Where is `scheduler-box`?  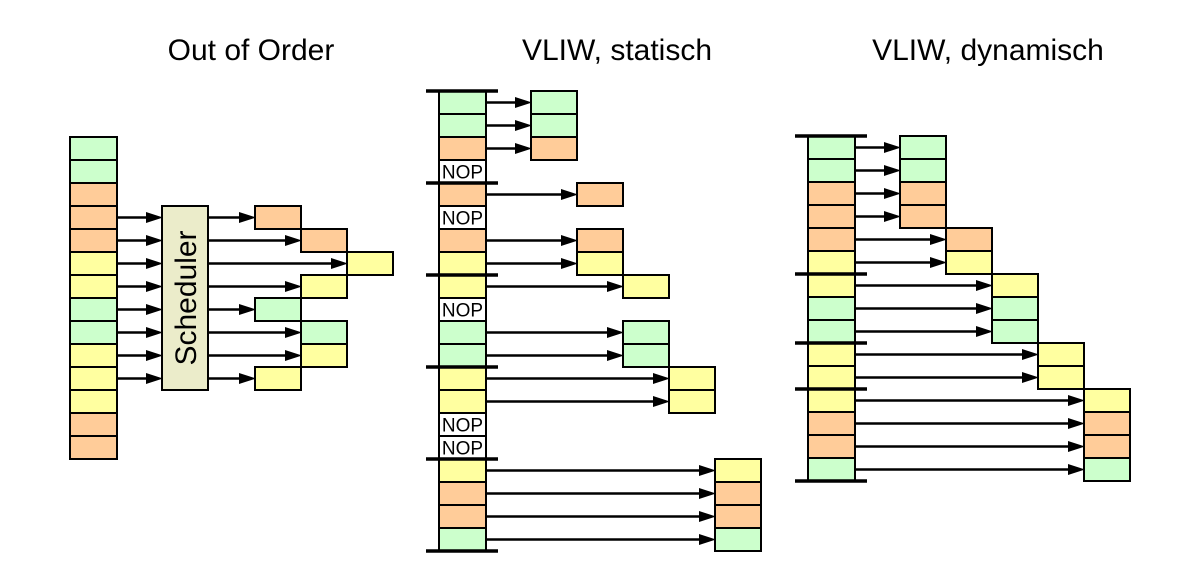
scheduler-box is located at coordinates (185, 298).